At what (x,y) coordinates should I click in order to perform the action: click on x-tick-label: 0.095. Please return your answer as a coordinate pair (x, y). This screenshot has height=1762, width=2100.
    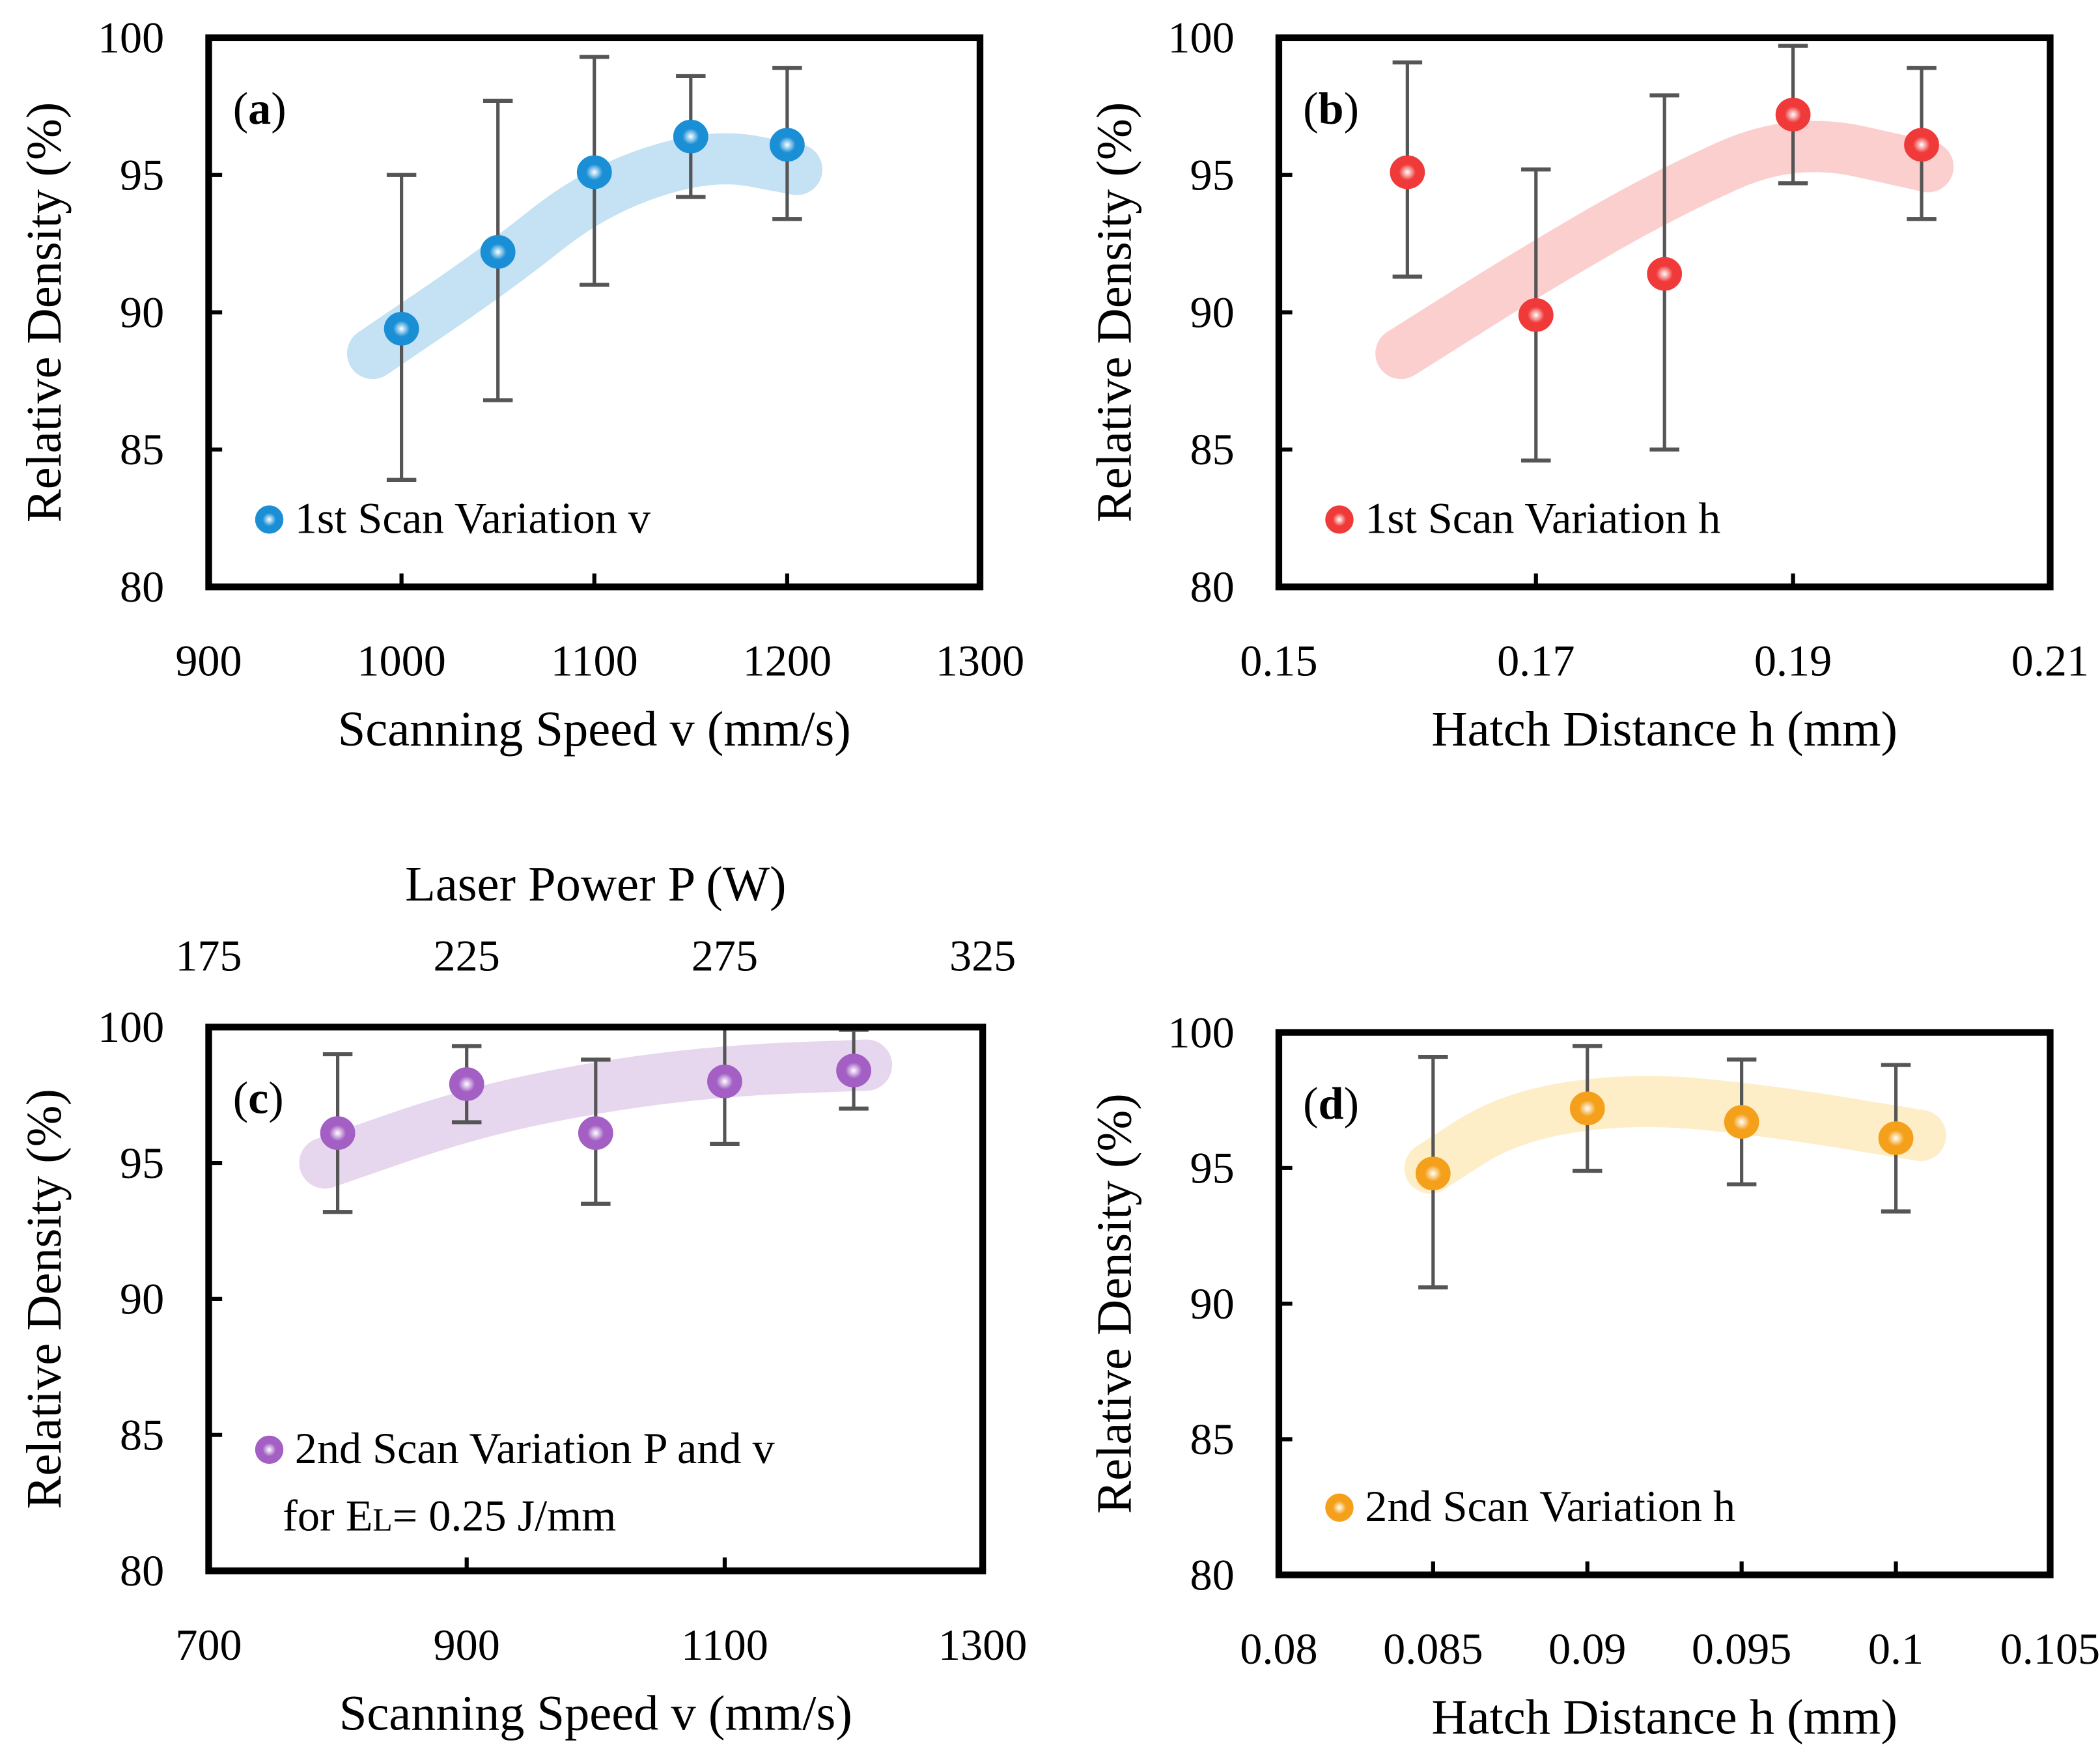
    Looking at the image, I should click on (1742, 1648).